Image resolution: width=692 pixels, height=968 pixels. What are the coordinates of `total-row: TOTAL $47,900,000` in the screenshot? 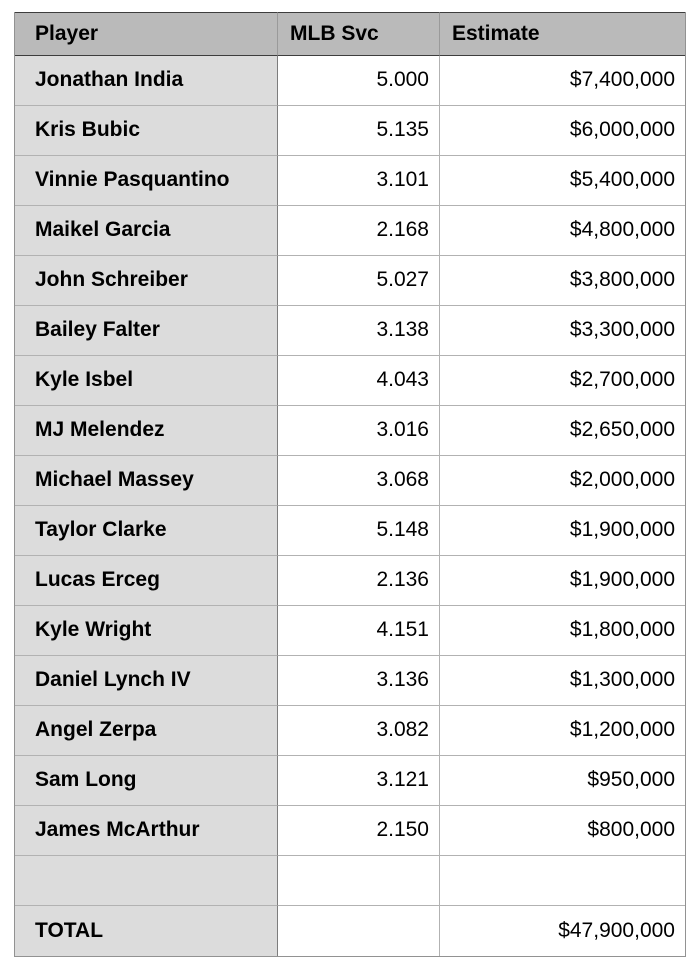 It's located at (350, 931).